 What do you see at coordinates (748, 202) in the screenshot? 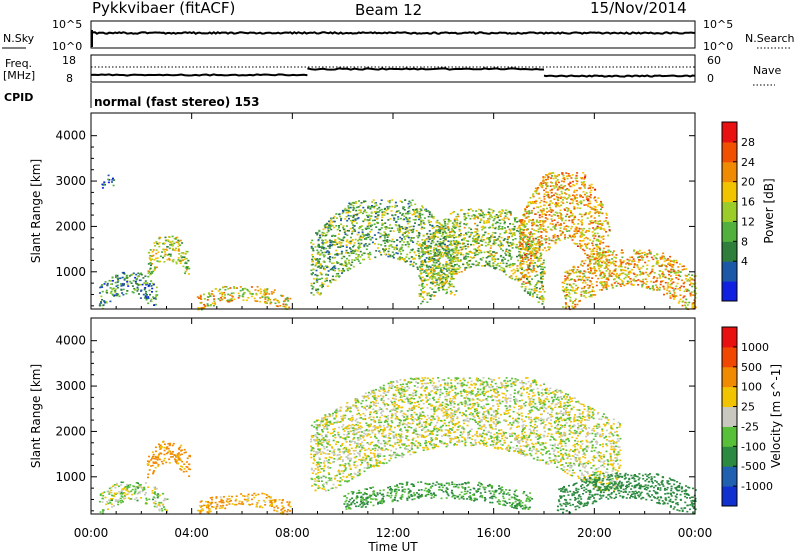
I see `colorbar-tick-label: 16` at bounding box center [748, 202].